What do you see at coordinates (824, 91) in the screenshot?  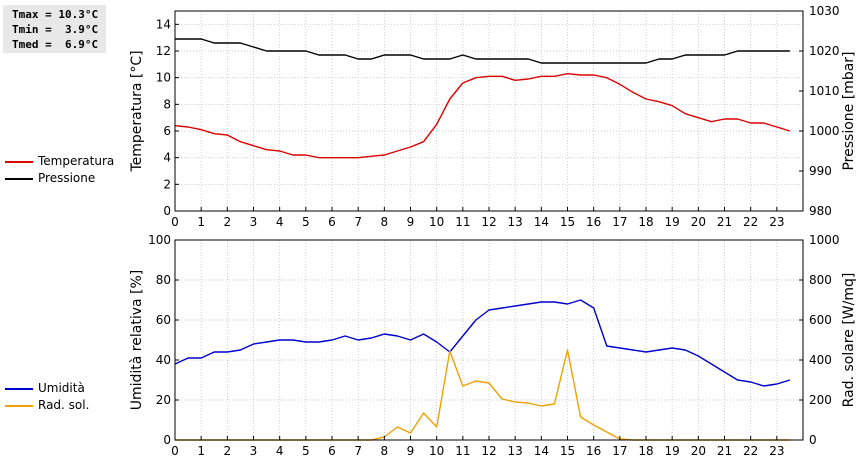 I see `y-right-tick-label: 1010` at bounding box center [824, 91].